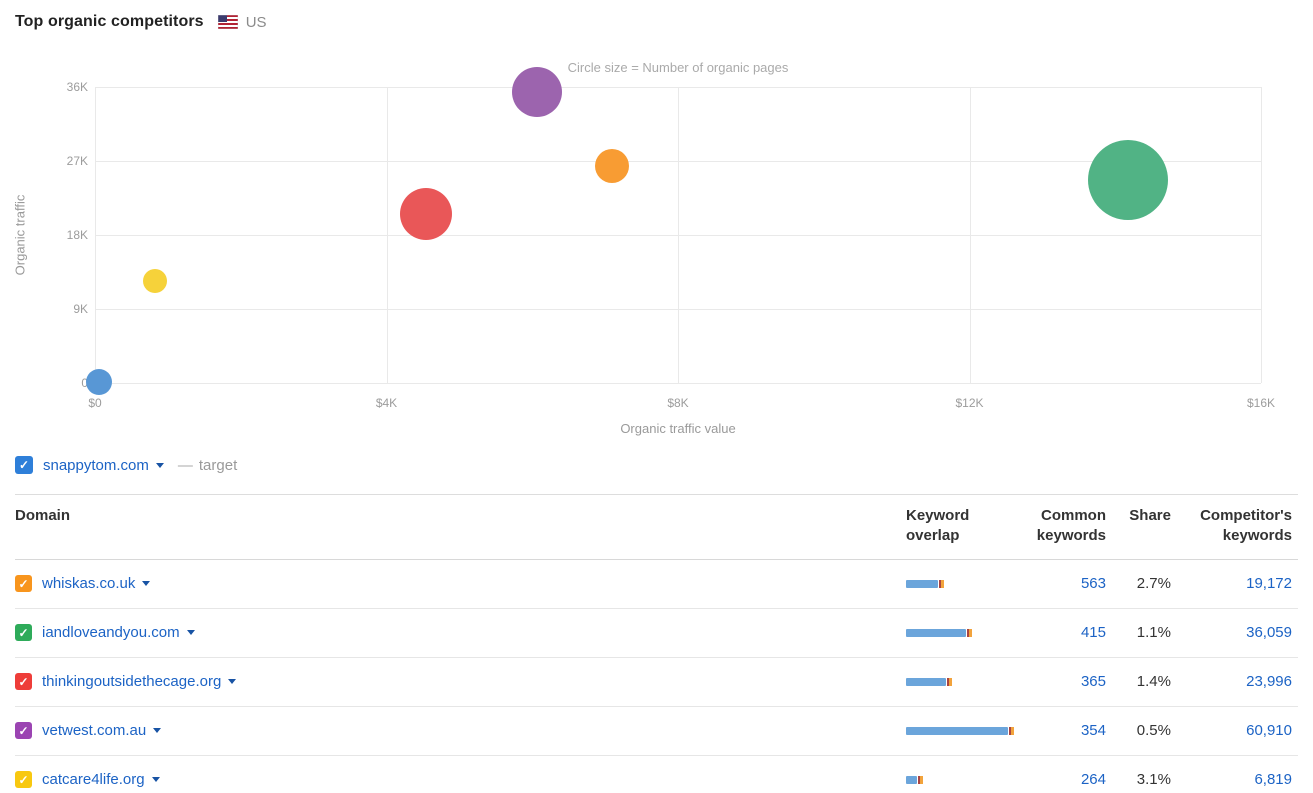 Image resolution: width=1313 pixels, height=793 pixels. I want to click on column-header-competitors-keywords: Competitor's keywords, so click(1246, 526).